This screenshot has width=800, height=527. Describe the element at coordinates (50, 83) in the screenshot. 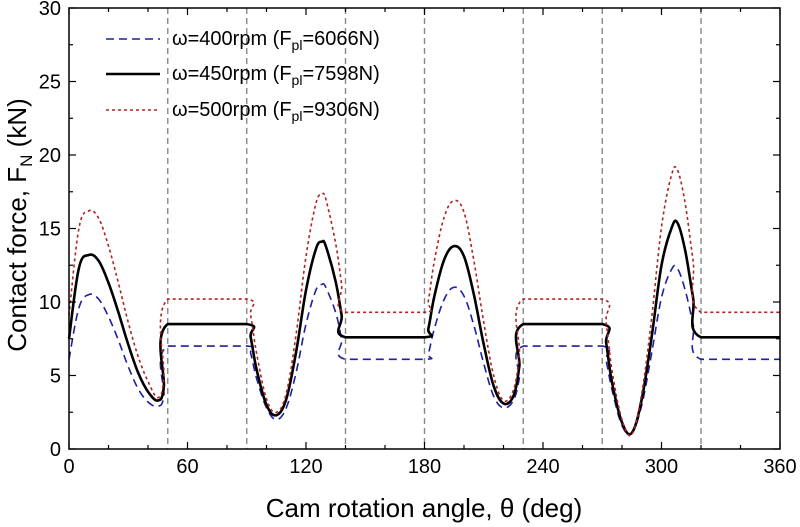

I see `y-tick-label: 25` at that location.